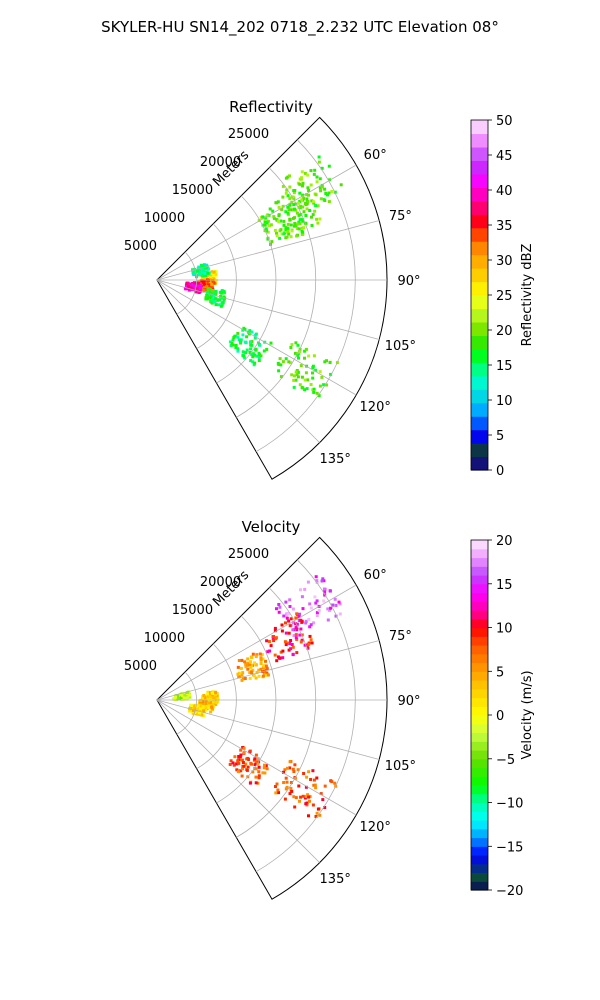  What do you see at coordinates (504, 401) in the screenshot?
I see `colorbar-tick-label: 10` at bounding box center [504, 401].